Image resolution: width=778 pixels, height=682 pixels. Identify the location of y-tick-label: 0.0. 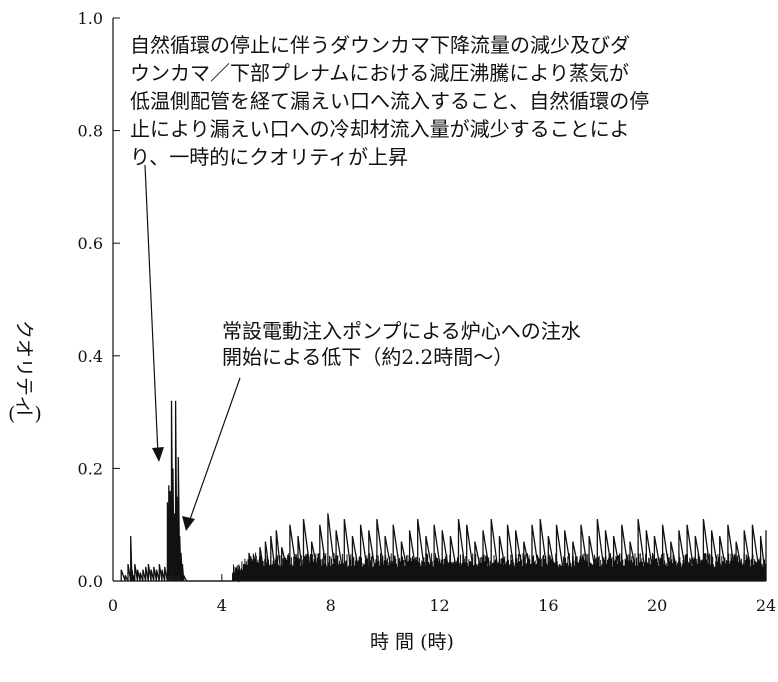
(90, 581).